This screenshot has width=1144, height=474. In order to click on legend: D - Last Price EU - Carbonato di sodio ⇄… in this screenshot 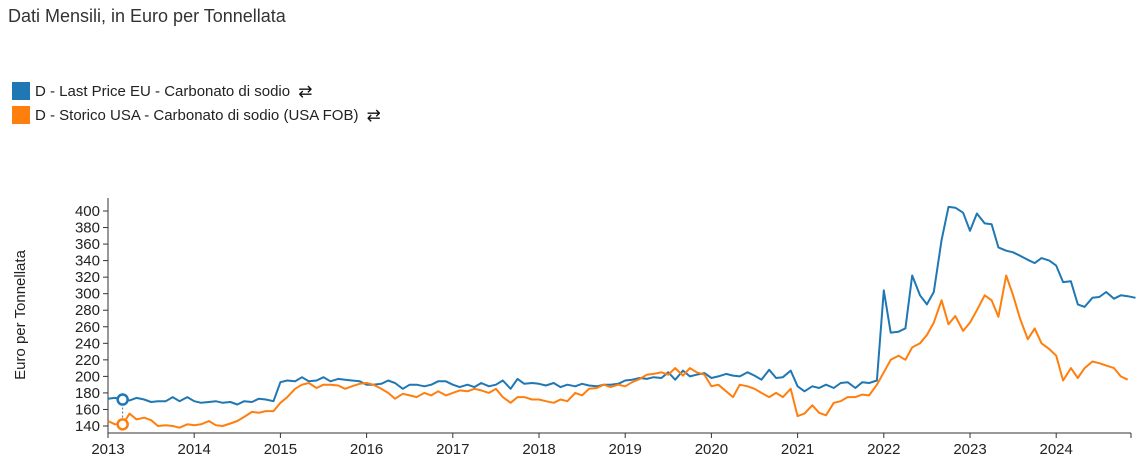, I will do `click(196, 103)`.